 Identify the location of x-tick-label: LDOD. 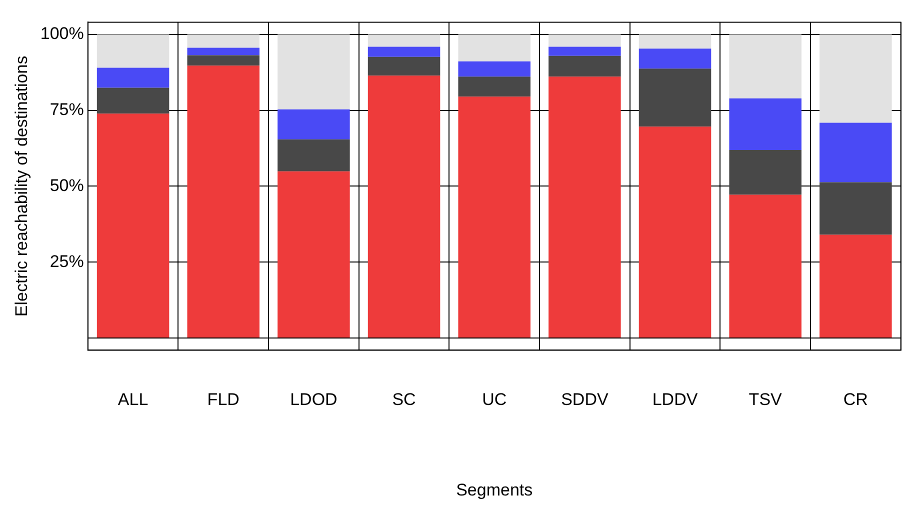
(314, 400).